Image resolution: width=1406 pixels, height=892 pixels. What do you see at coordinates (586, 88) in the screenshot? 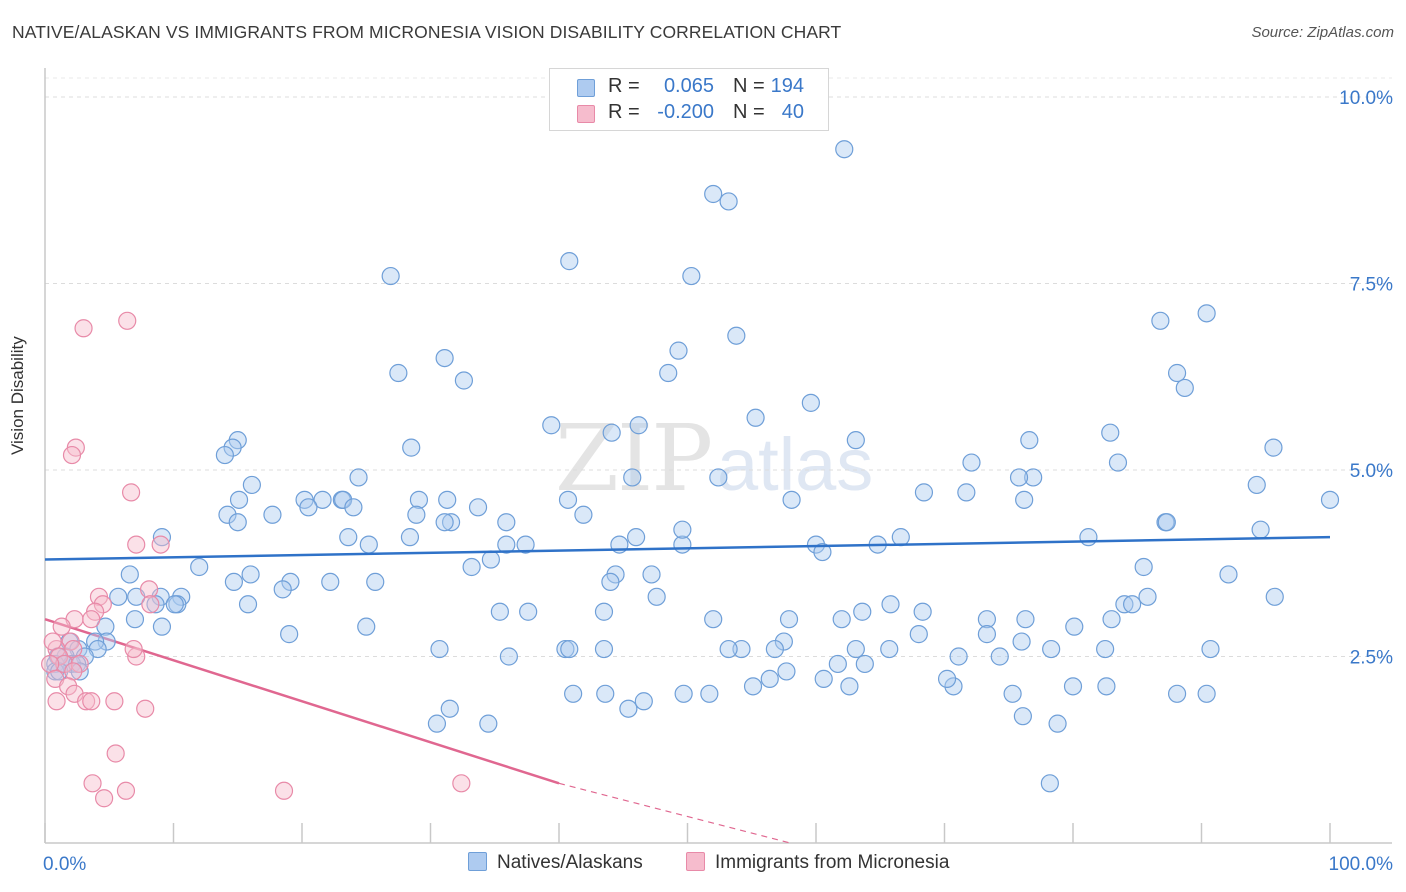
I see `legend-swatch-blue` at bounding box center [586, 88].